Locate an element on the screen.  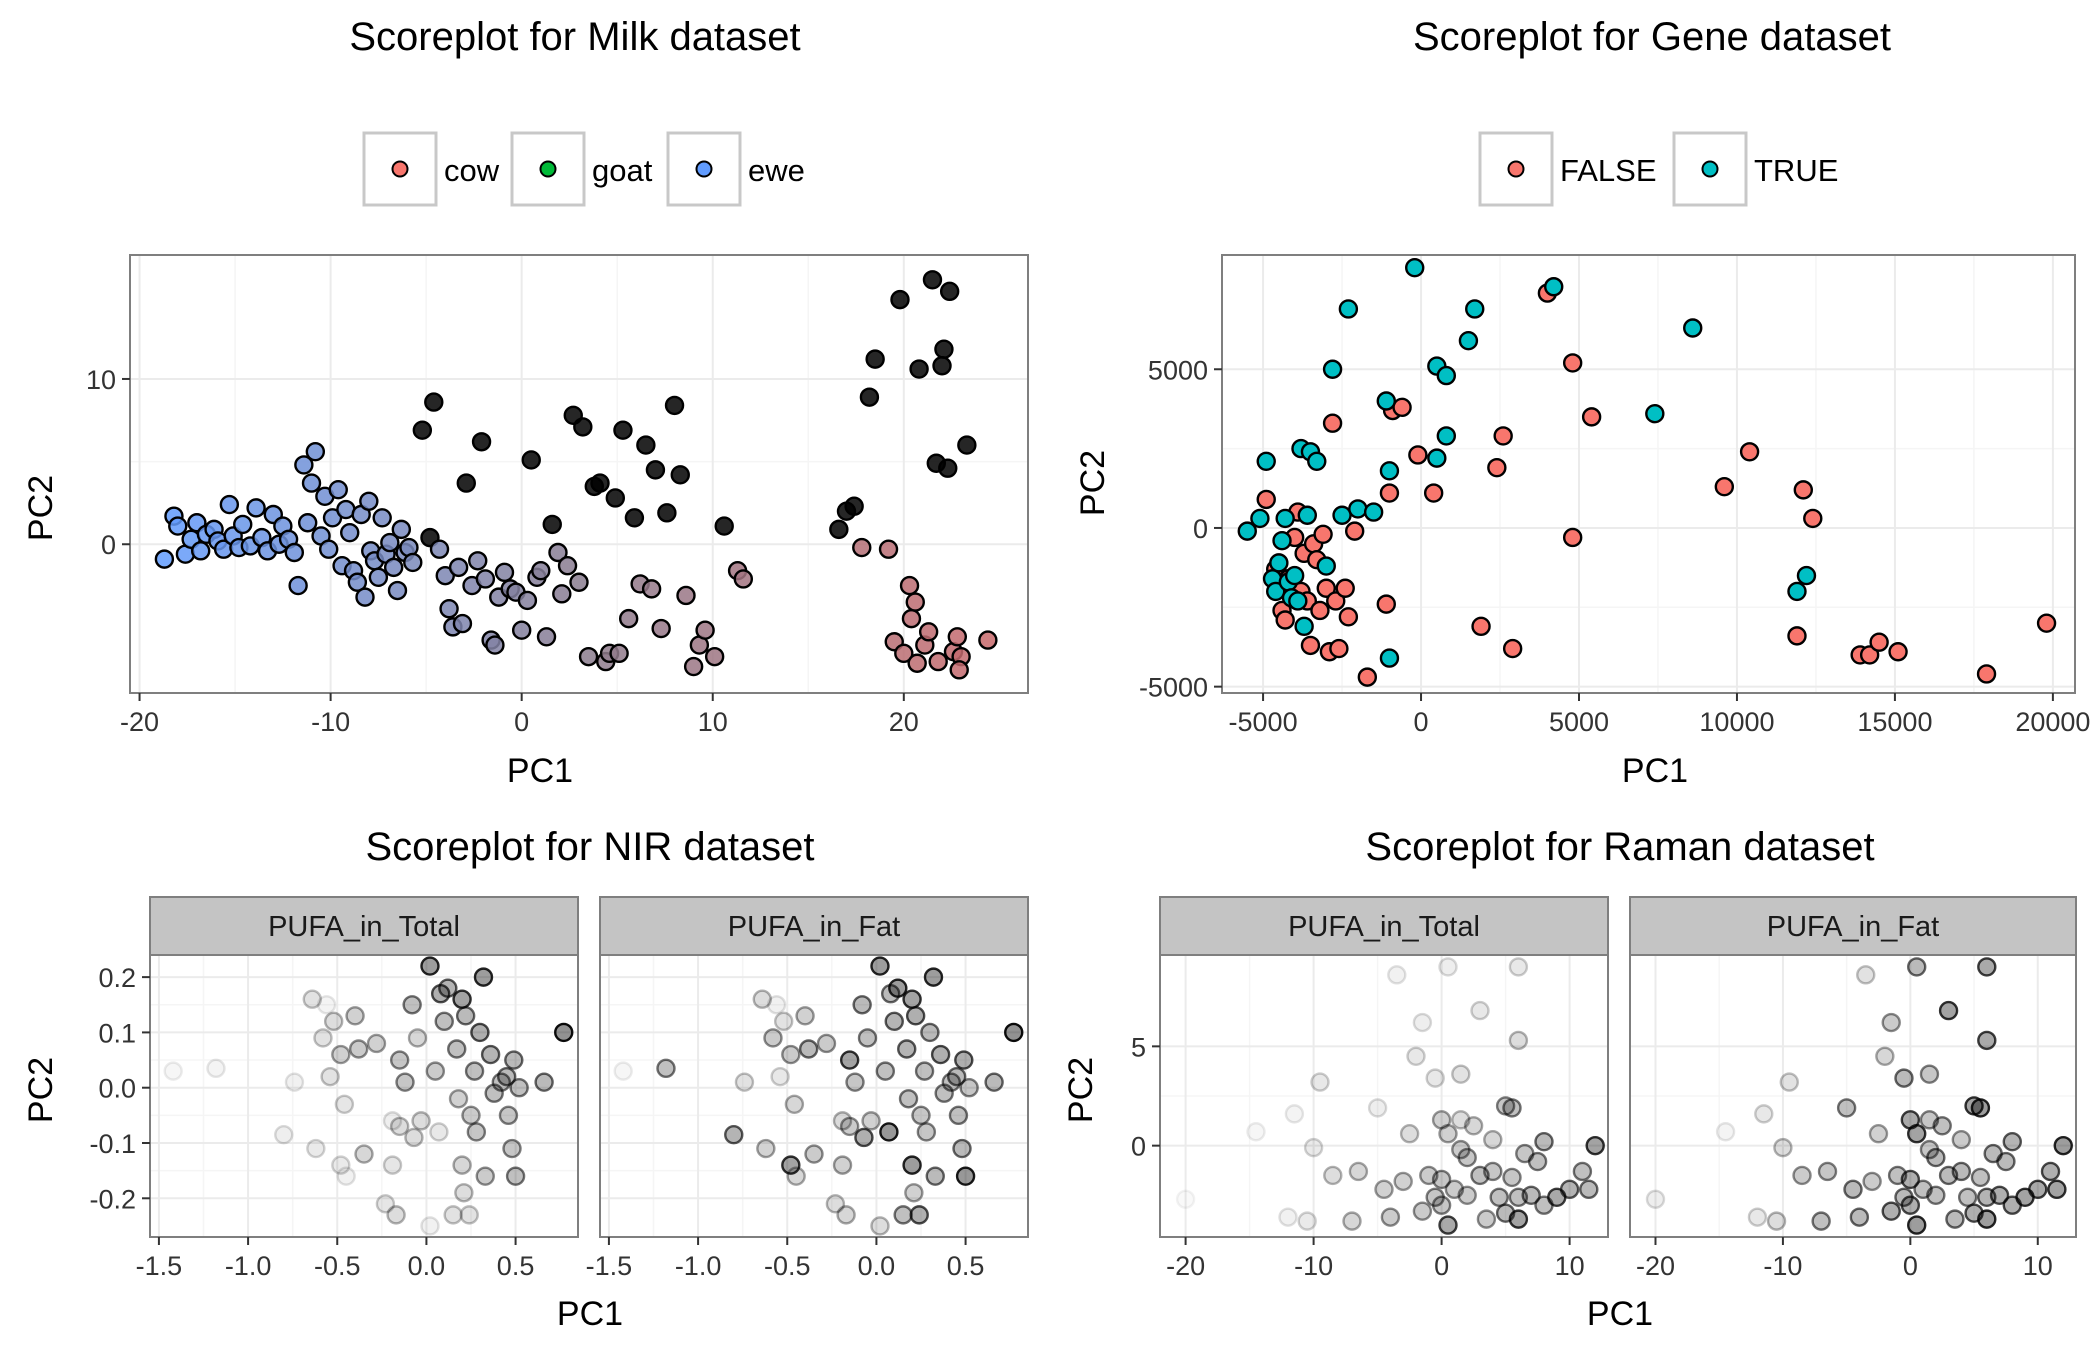
x-tick-label: 0.5 is located at coordinates (516, 1266).